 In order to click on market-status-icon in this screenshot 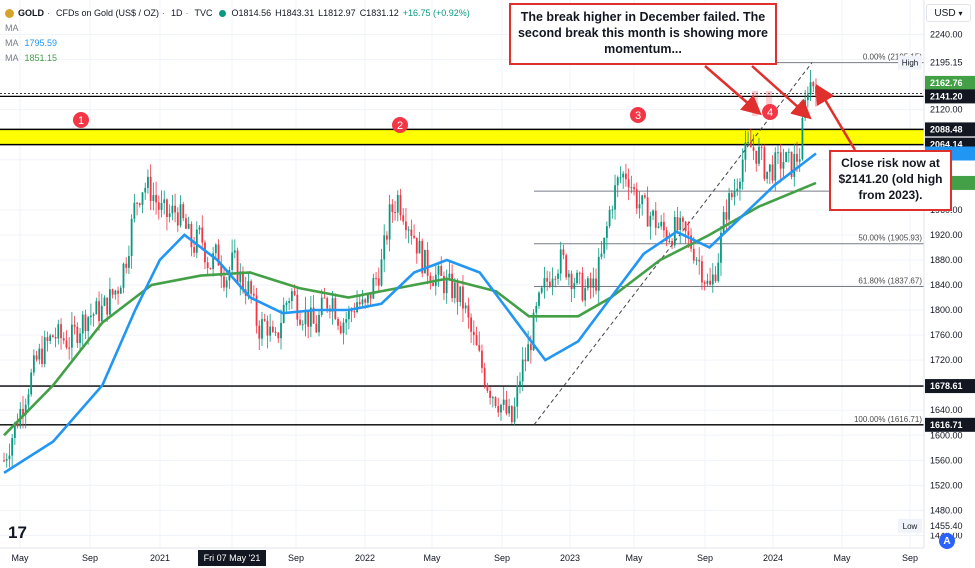, I will do `click(222, 13)`.